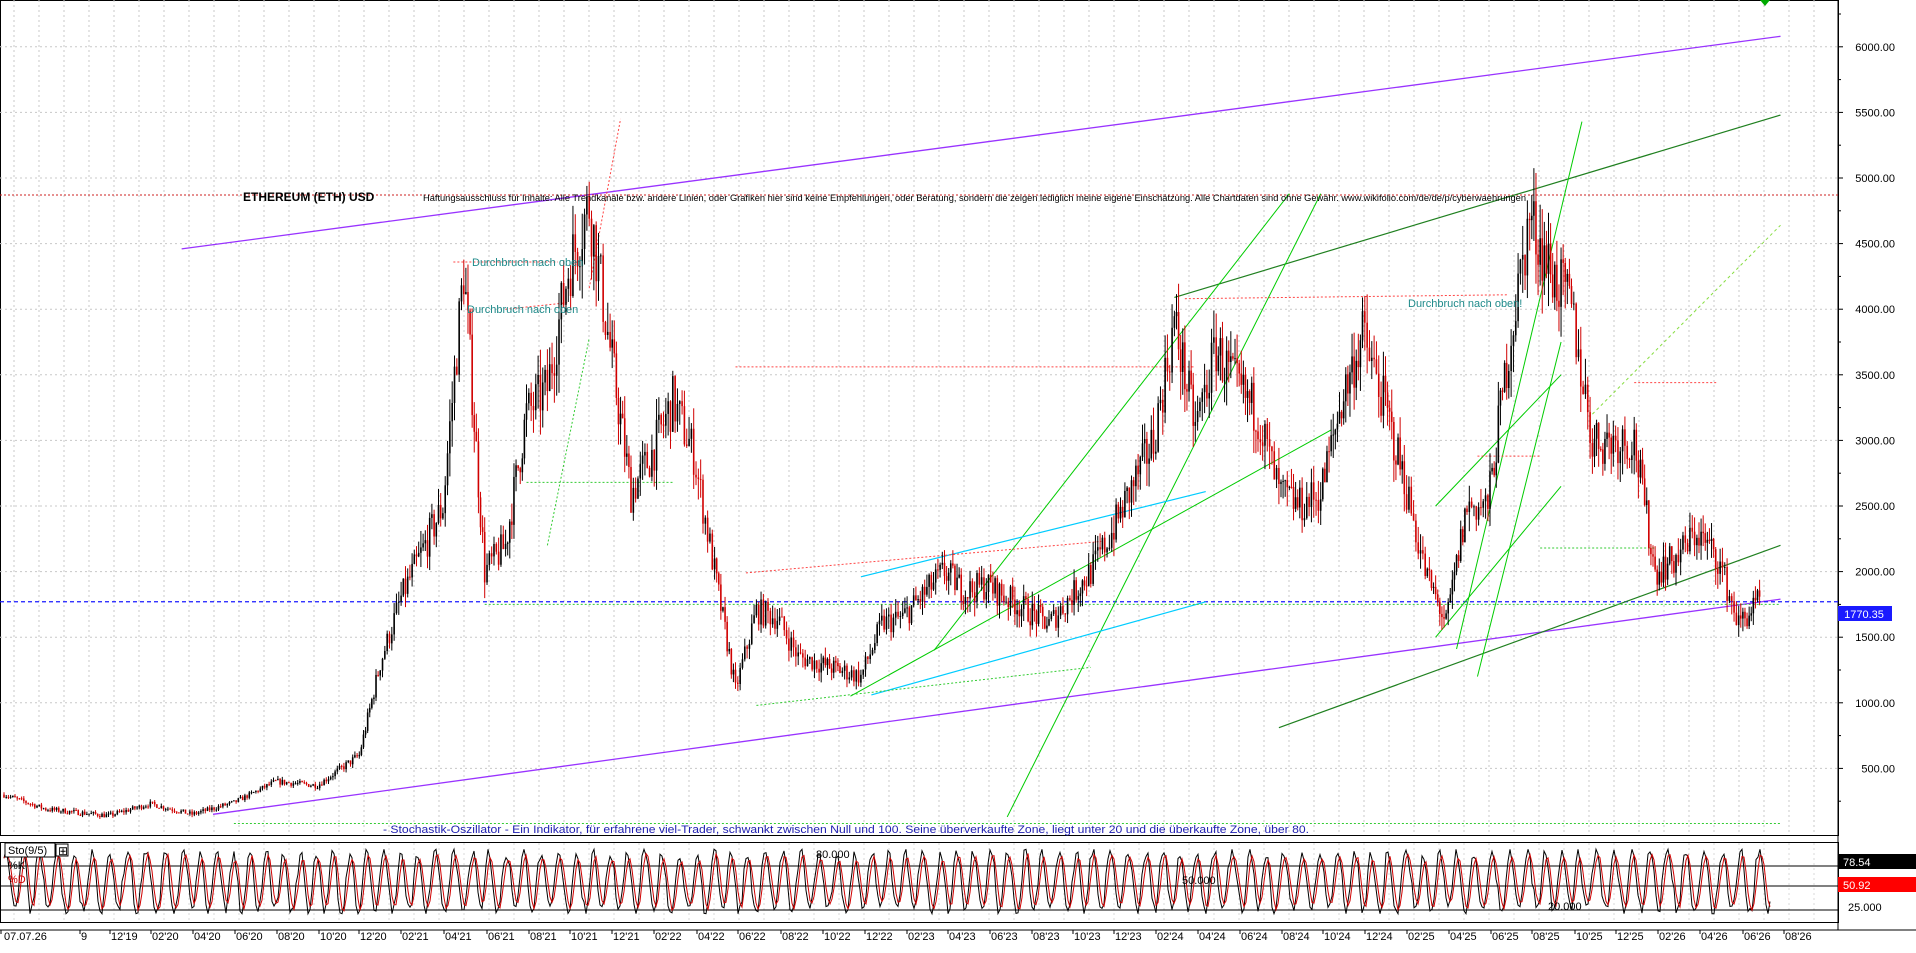 This screenshot has height=953, width=1916. I want to click on x-tick-label: 08'23, so click(1046, 937).